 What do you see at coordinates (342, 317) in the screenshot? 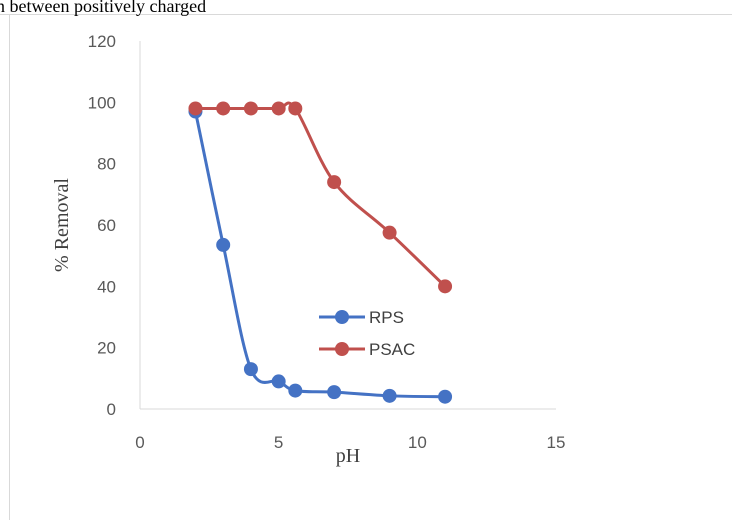
I see `legend-marker-rps` at bounding box center [342, 317].